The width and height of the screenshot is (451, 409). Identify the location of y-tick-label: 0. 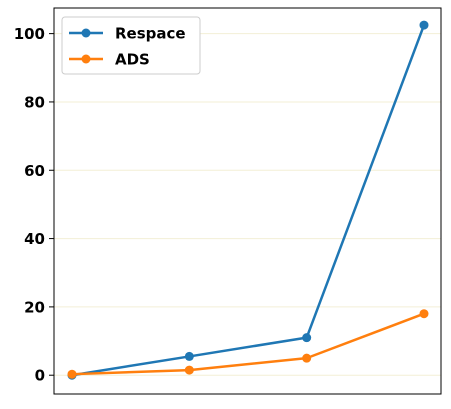
(40, 376).